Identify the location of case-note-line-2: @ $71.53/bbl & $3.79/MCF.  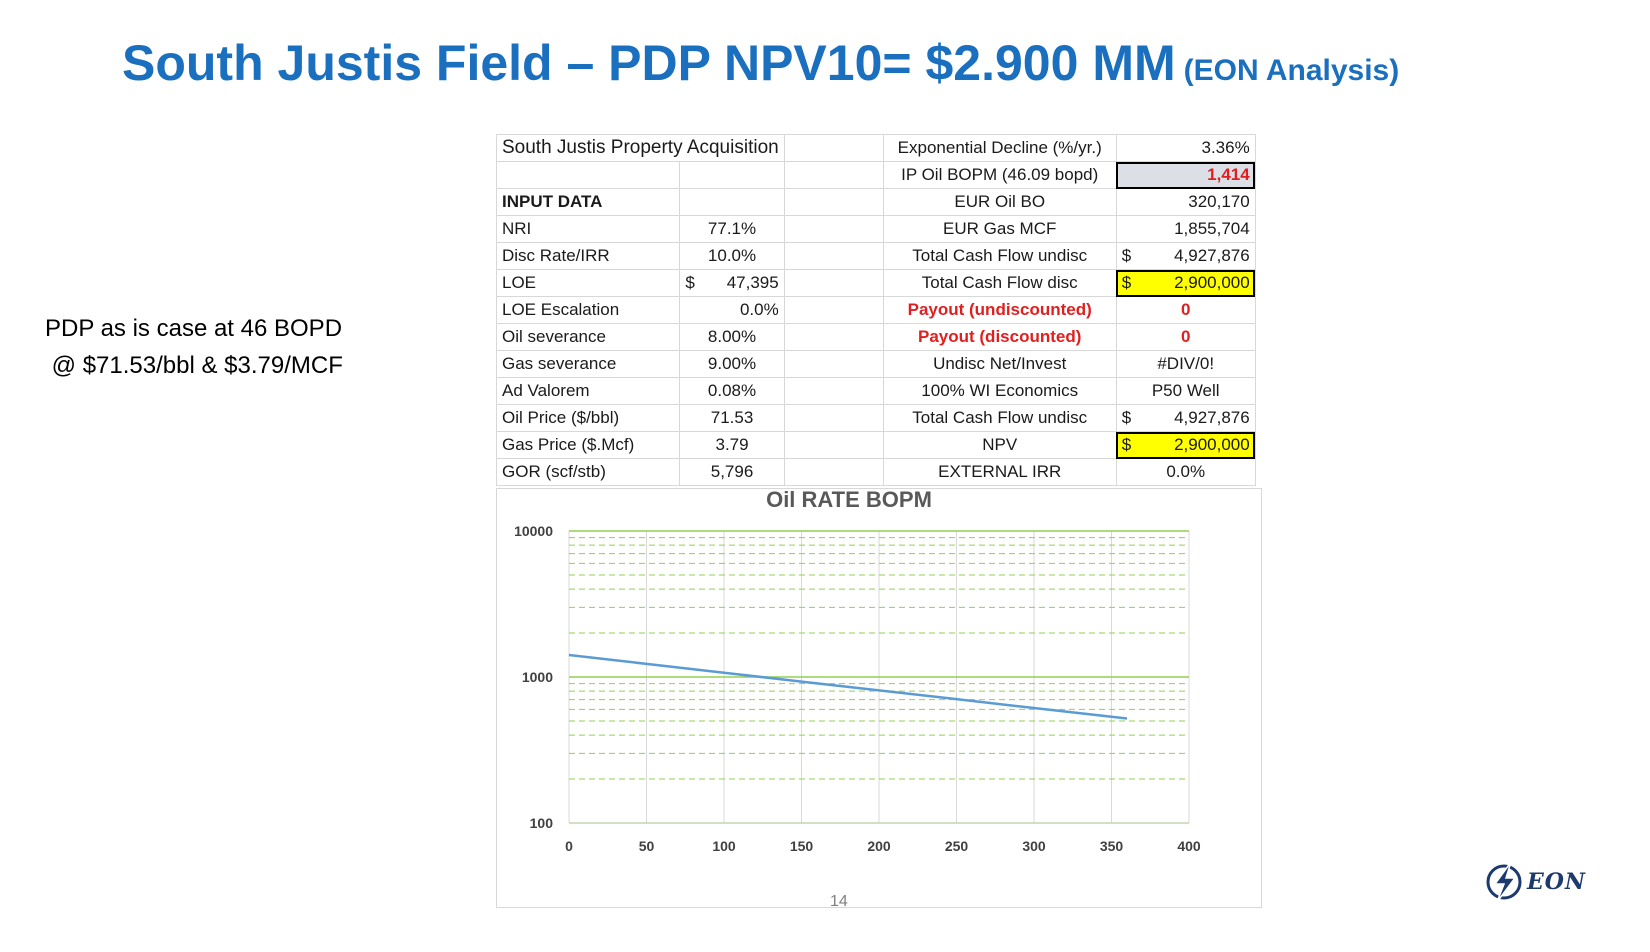
(194, 365).